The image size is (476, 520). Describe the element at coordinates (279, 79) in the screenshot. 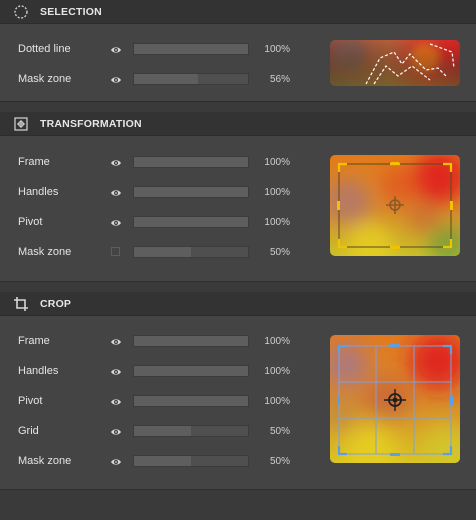

I see `value-readout: 56%` at that location.